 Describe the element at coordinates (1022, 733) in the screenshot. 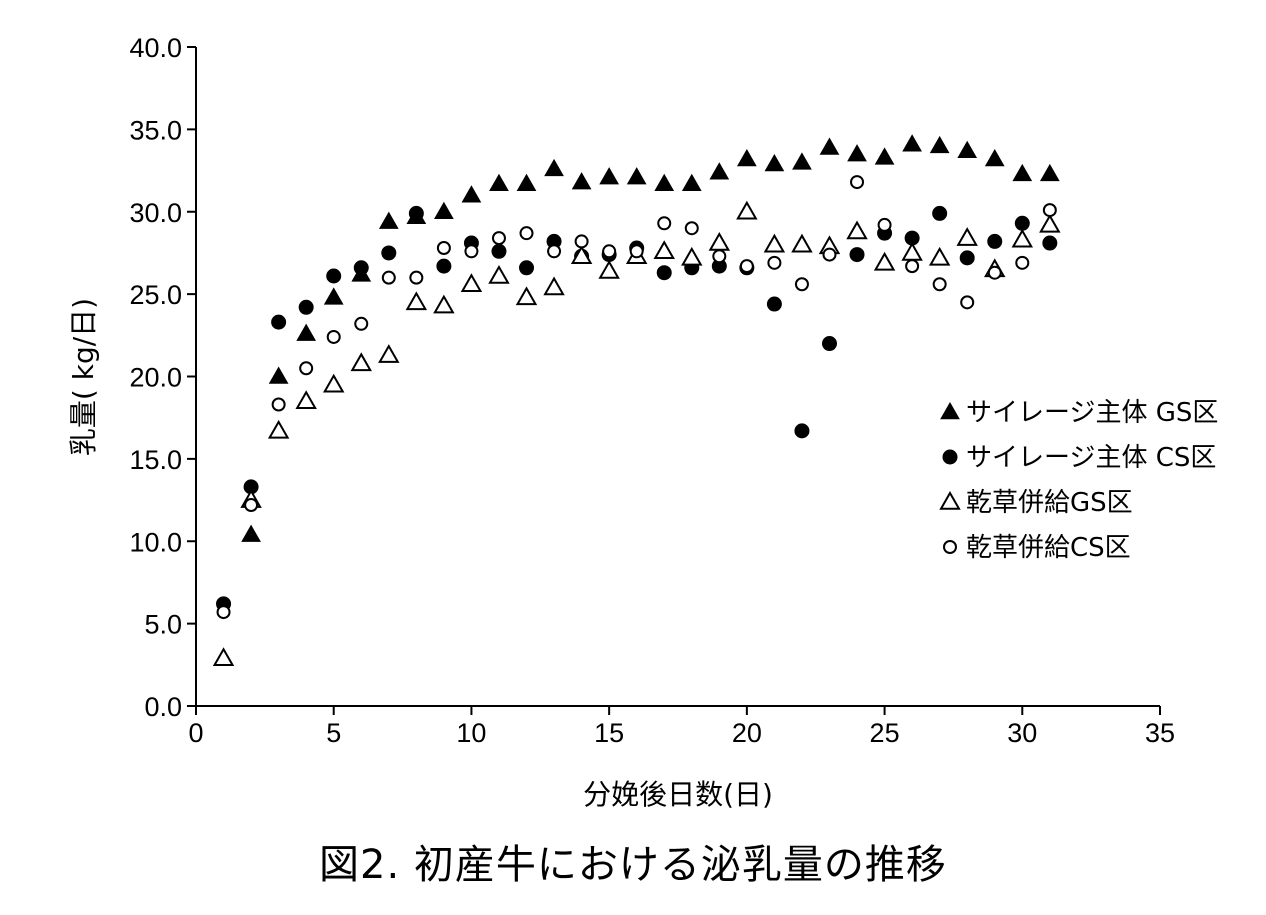

I see `x-tick-label: 30` at that location.